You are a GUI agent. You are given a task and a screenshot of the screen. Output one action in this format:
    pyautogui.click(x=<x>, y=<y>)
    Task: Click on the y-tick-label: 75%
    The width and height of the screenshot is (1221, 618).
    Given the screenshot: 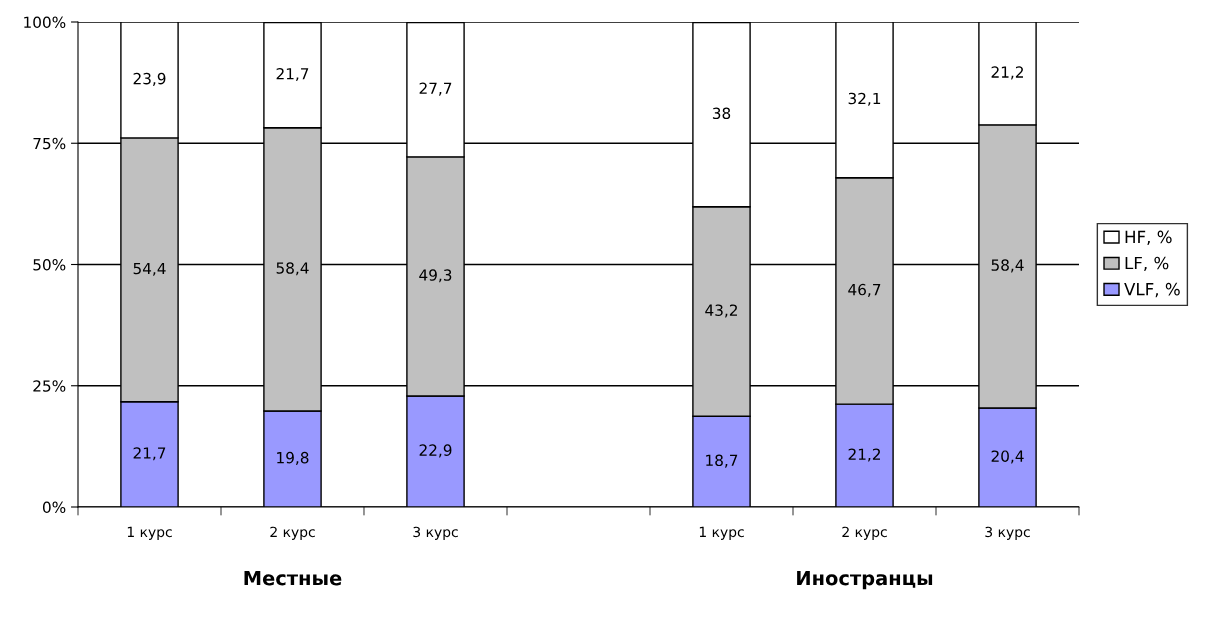 What is the action you would take?
    pyautogui.click(x=49, y=143)
    